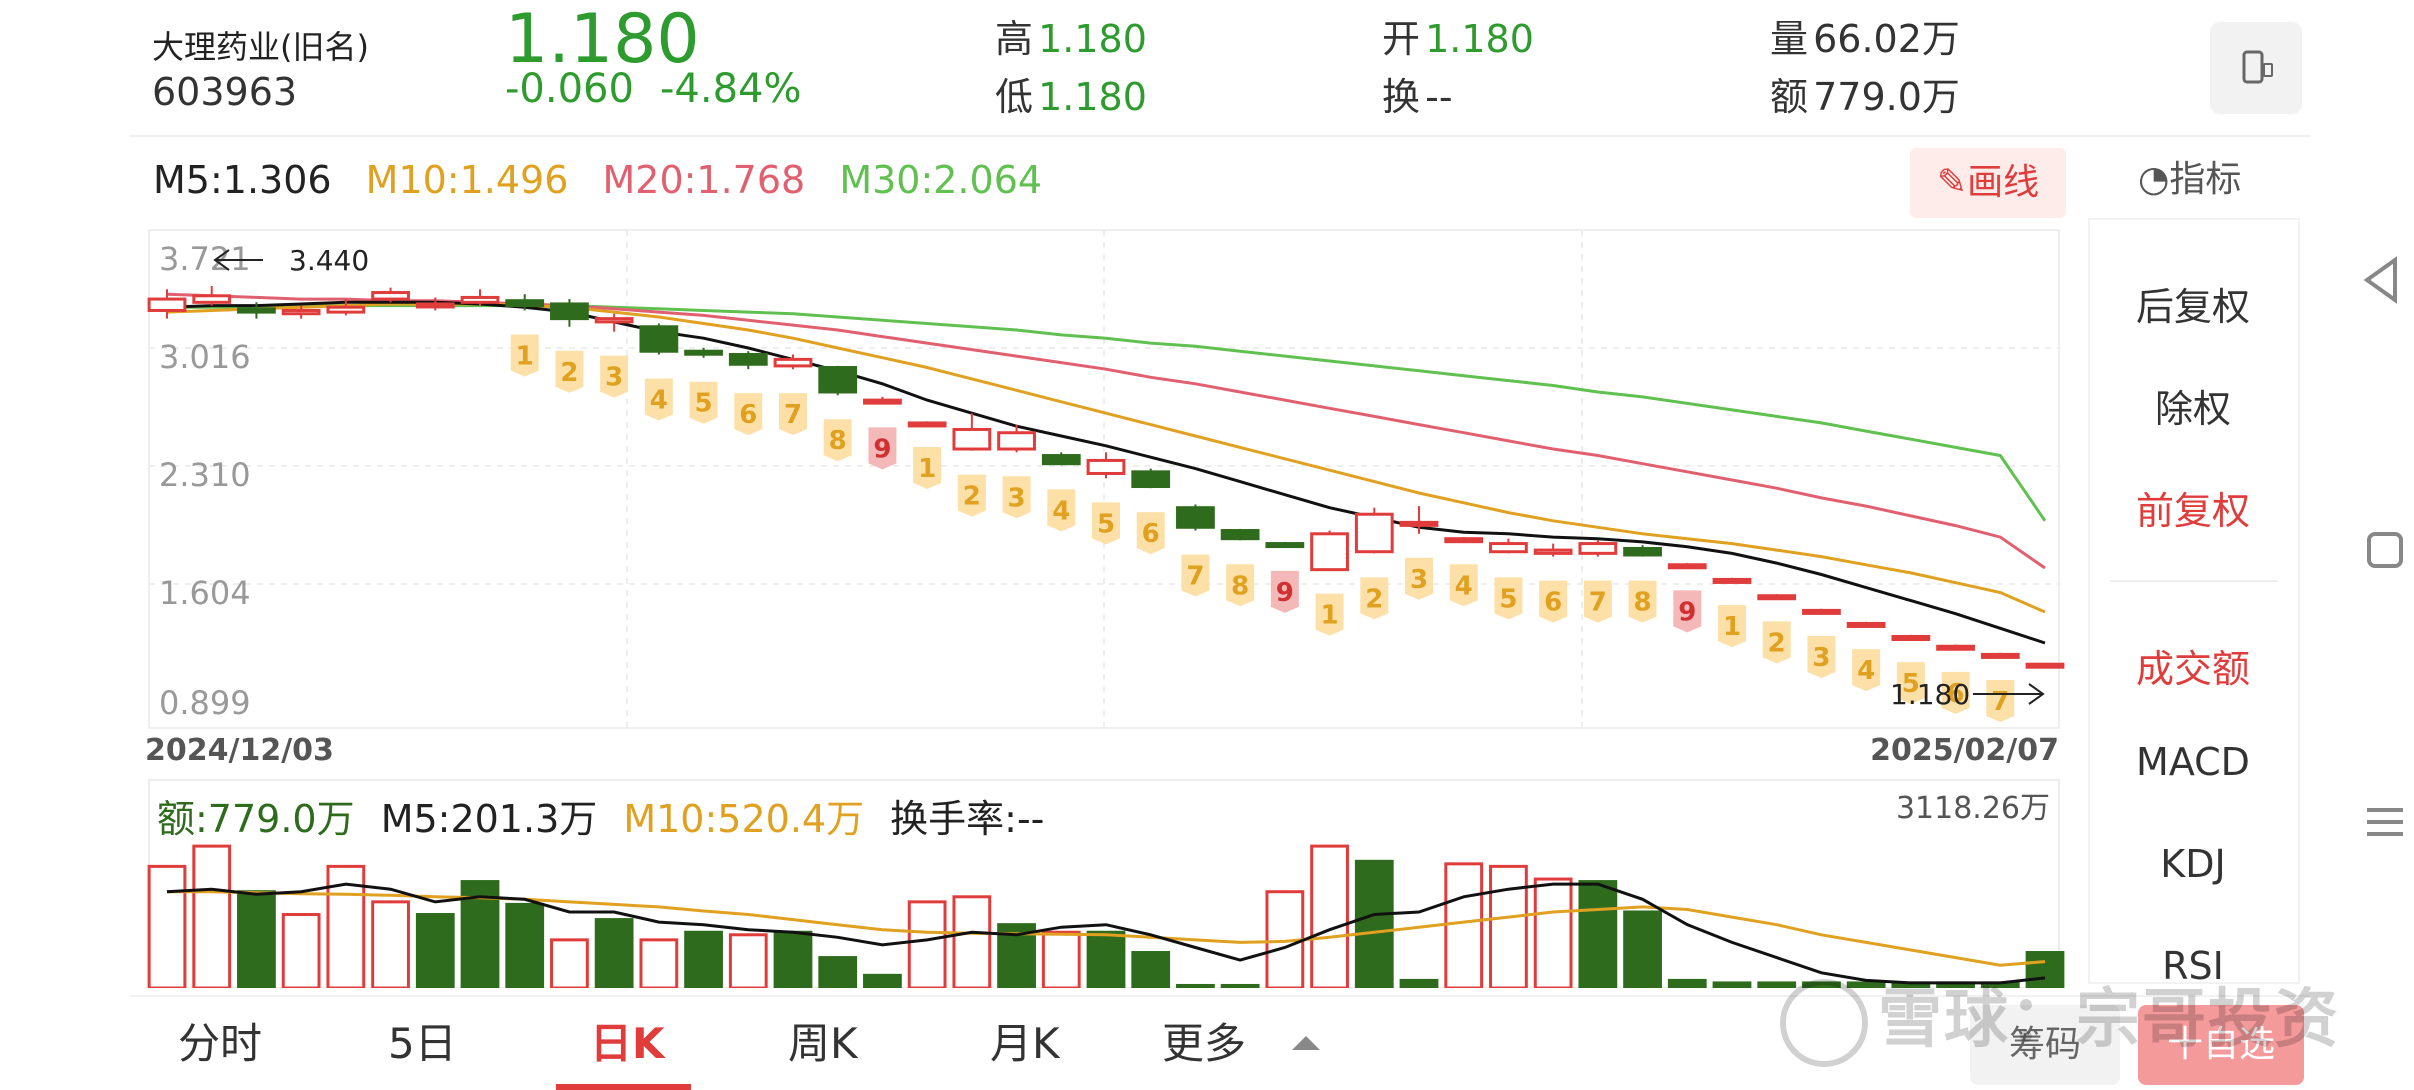 The height and width of the screenshot is (1090, 2414). I want to click on side-item-kdj: KDJ, so click(2193, 864).